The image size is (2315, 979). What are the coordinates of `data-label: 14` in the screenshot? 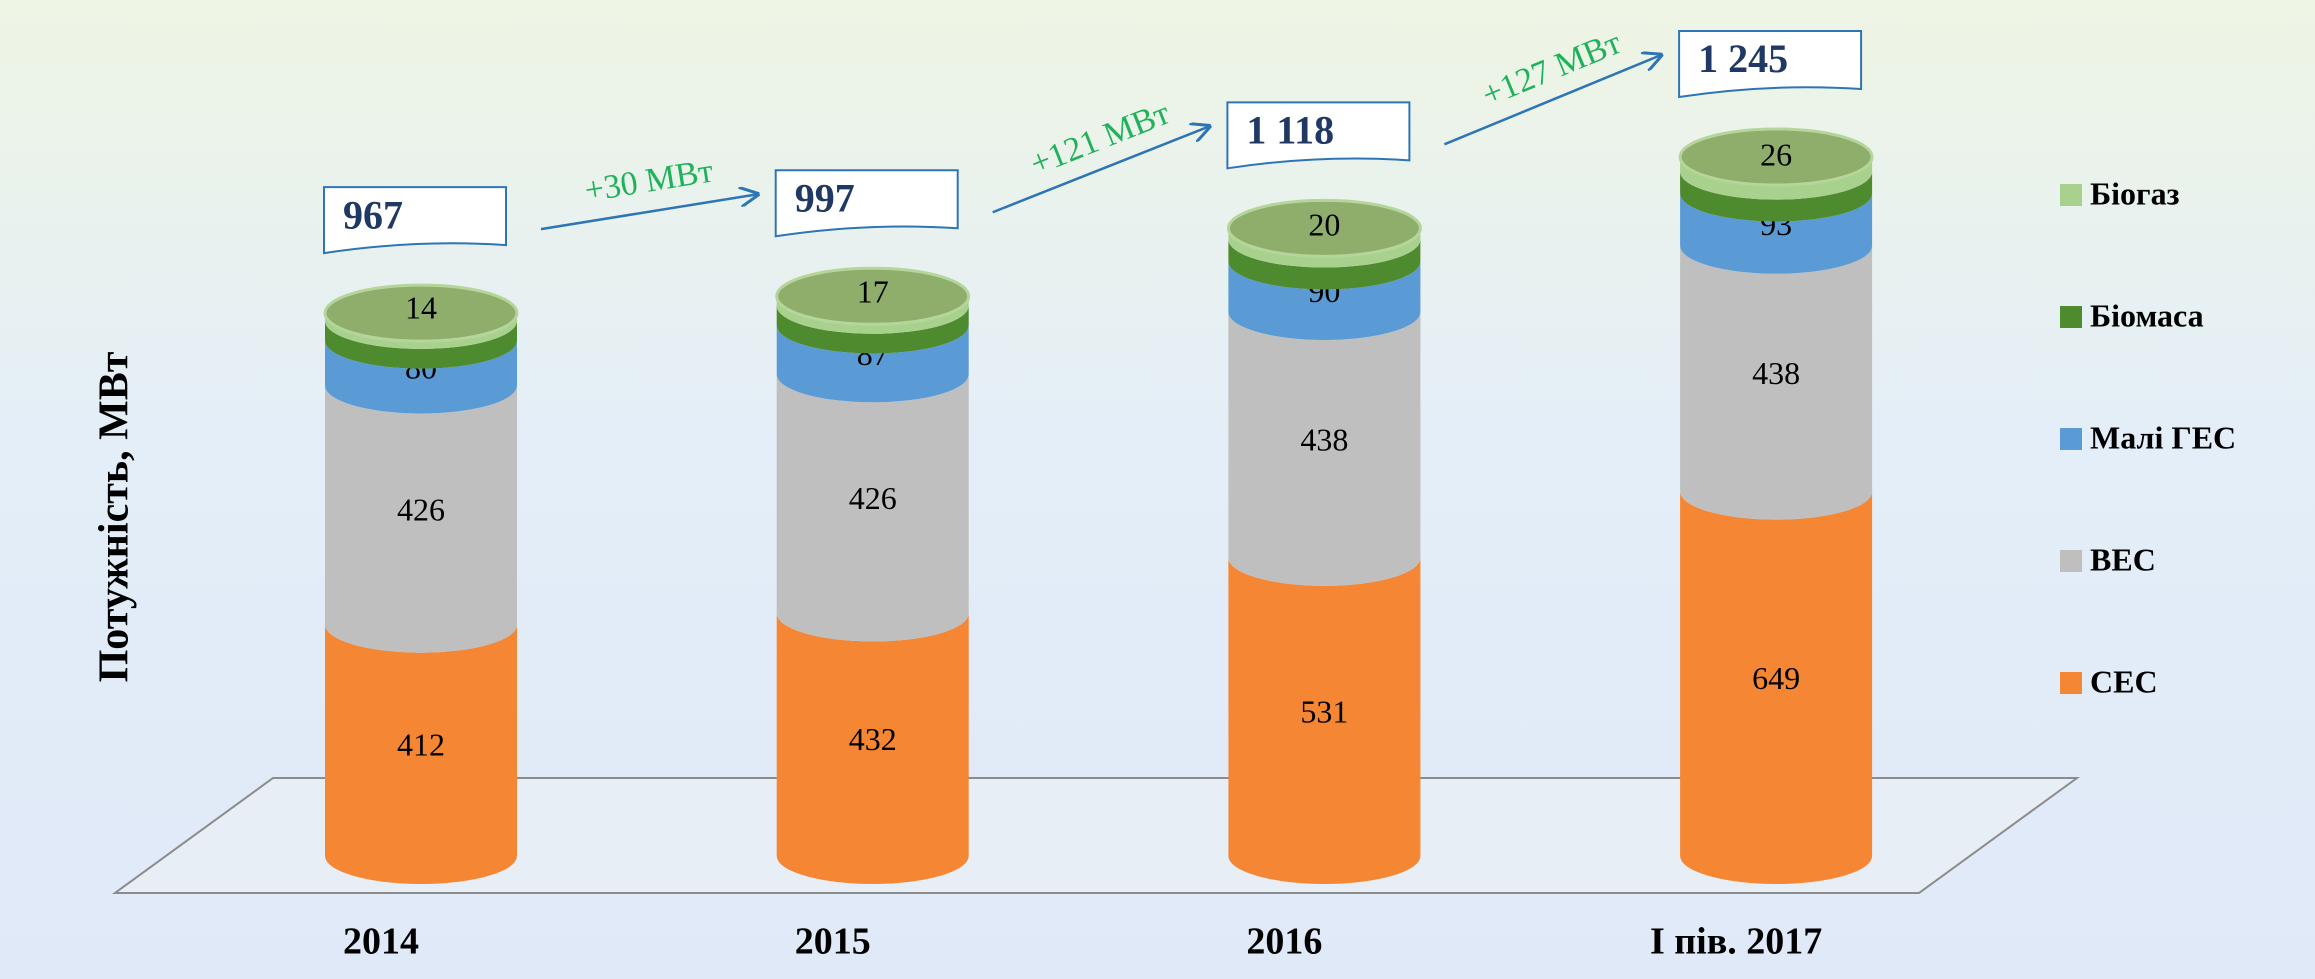 It's located at (421, 307).